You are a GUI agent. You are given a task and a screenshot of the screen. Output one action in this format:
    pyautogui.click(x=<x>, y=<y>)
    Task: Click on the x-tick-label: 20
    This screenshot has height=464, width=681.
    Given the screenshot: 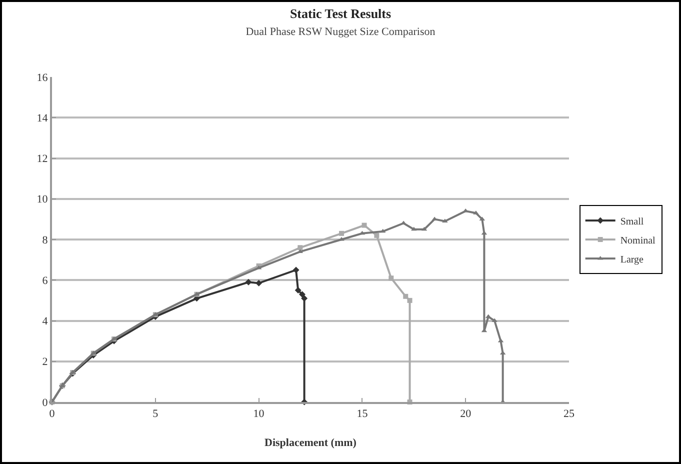 What is the action you would take?
    pyautogui.click(x=466, y=414)
    